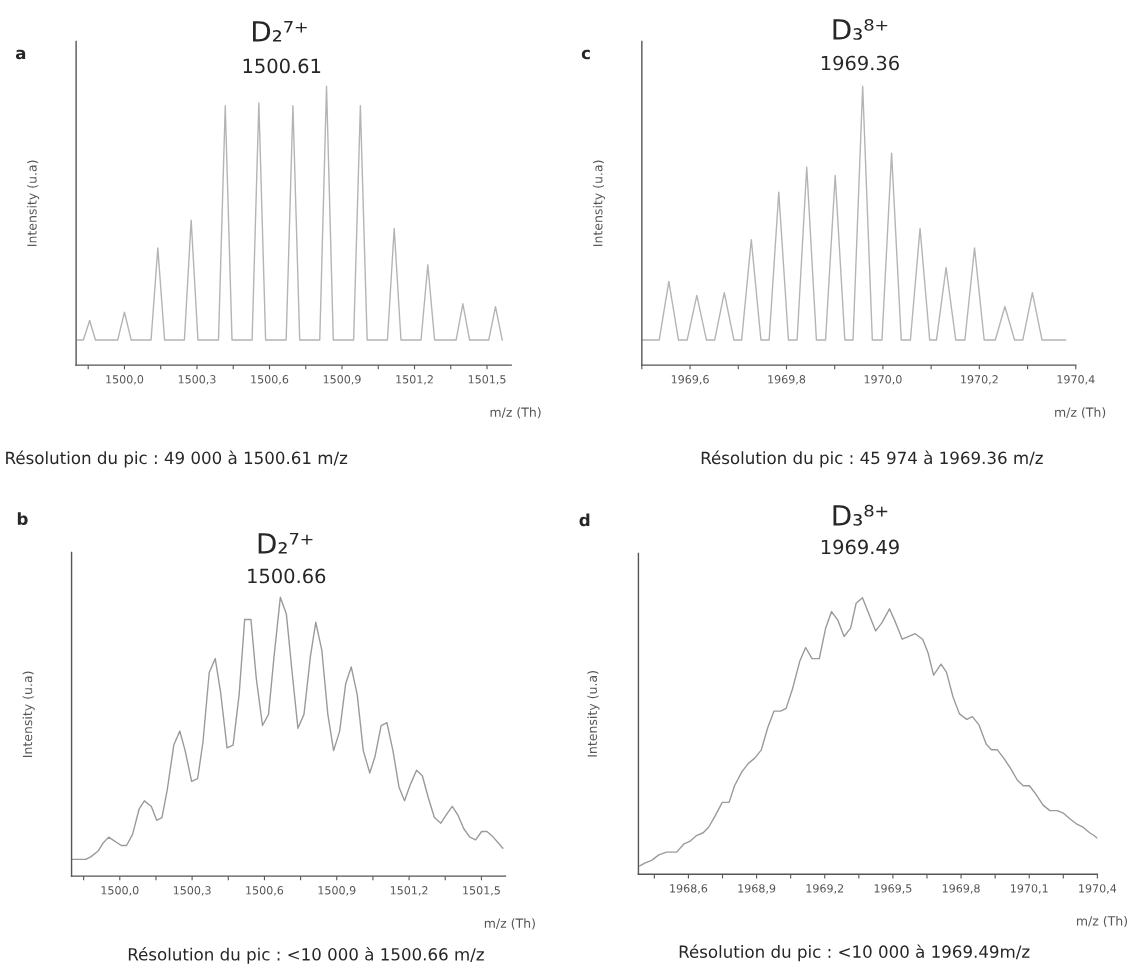 Image resolution: width=1136 pixels, height=966 pixels. I want to click on text: d, so click(584, 520).